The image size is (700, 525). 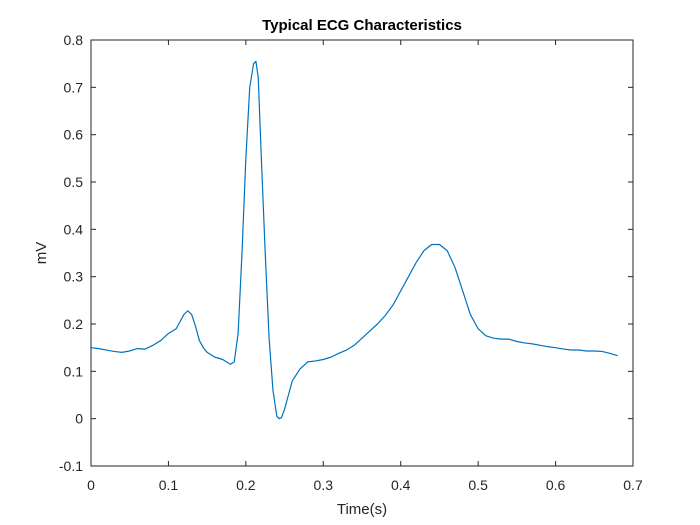 I want to click on y-tick-label: 0.4, so click(x=74, y=229).